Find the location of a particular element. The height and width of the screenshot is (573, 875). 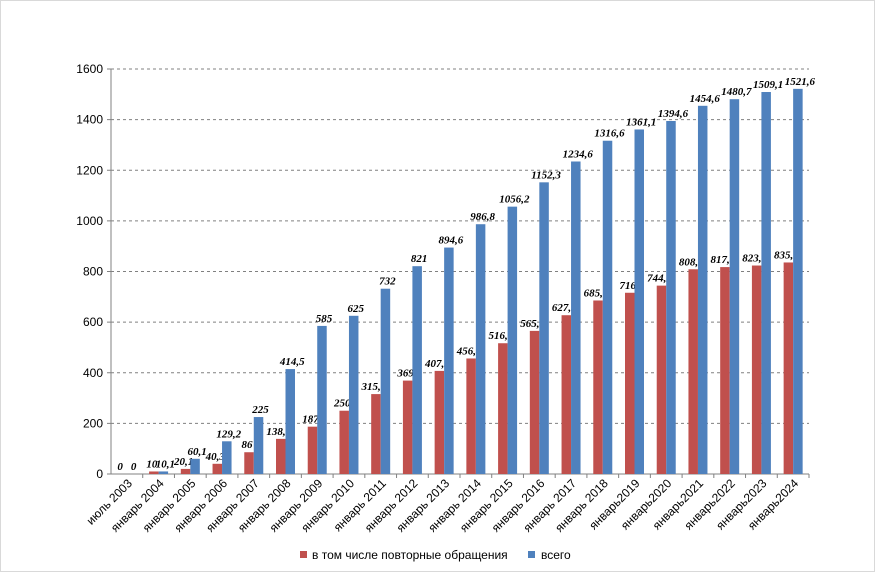

data-label-total: 60,1 is located at coordinates (196, 452).